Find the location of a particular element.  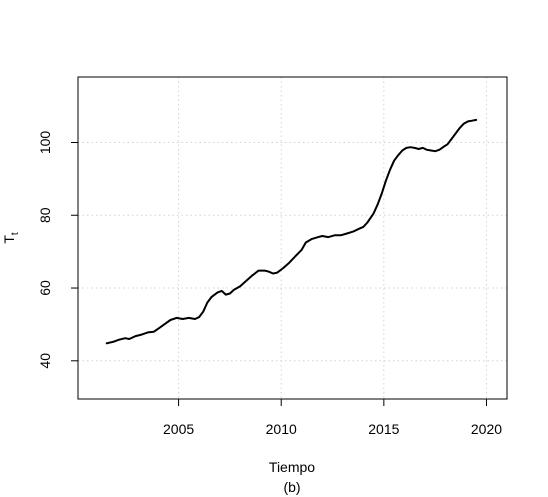

x-tick-label: 2010 is located at coordinates (281, 429).